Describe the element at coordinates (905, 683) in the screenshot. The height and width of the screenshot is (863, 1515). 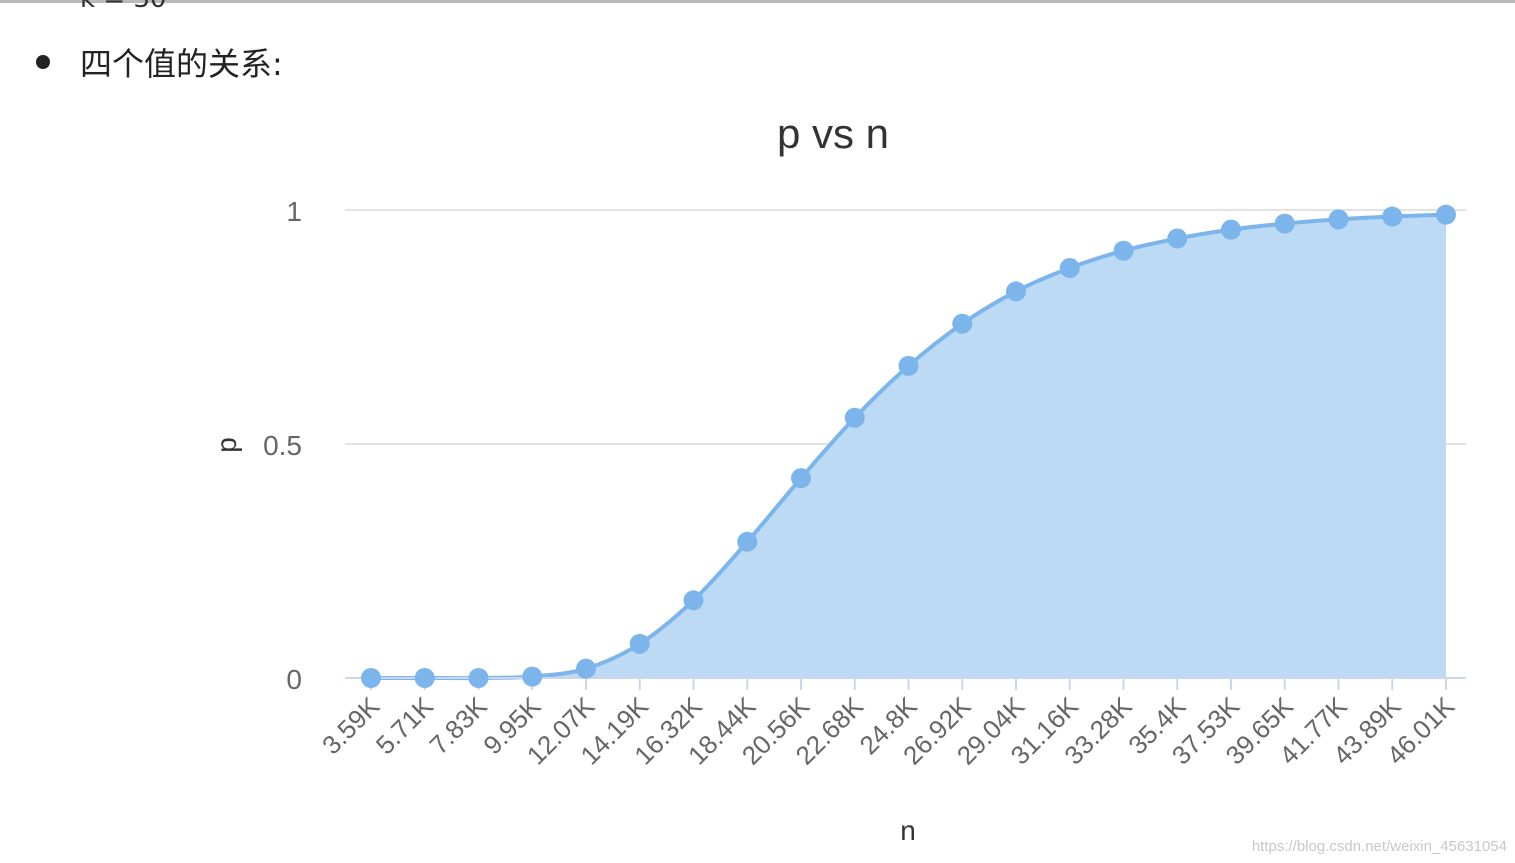
I see `axes` at that location.